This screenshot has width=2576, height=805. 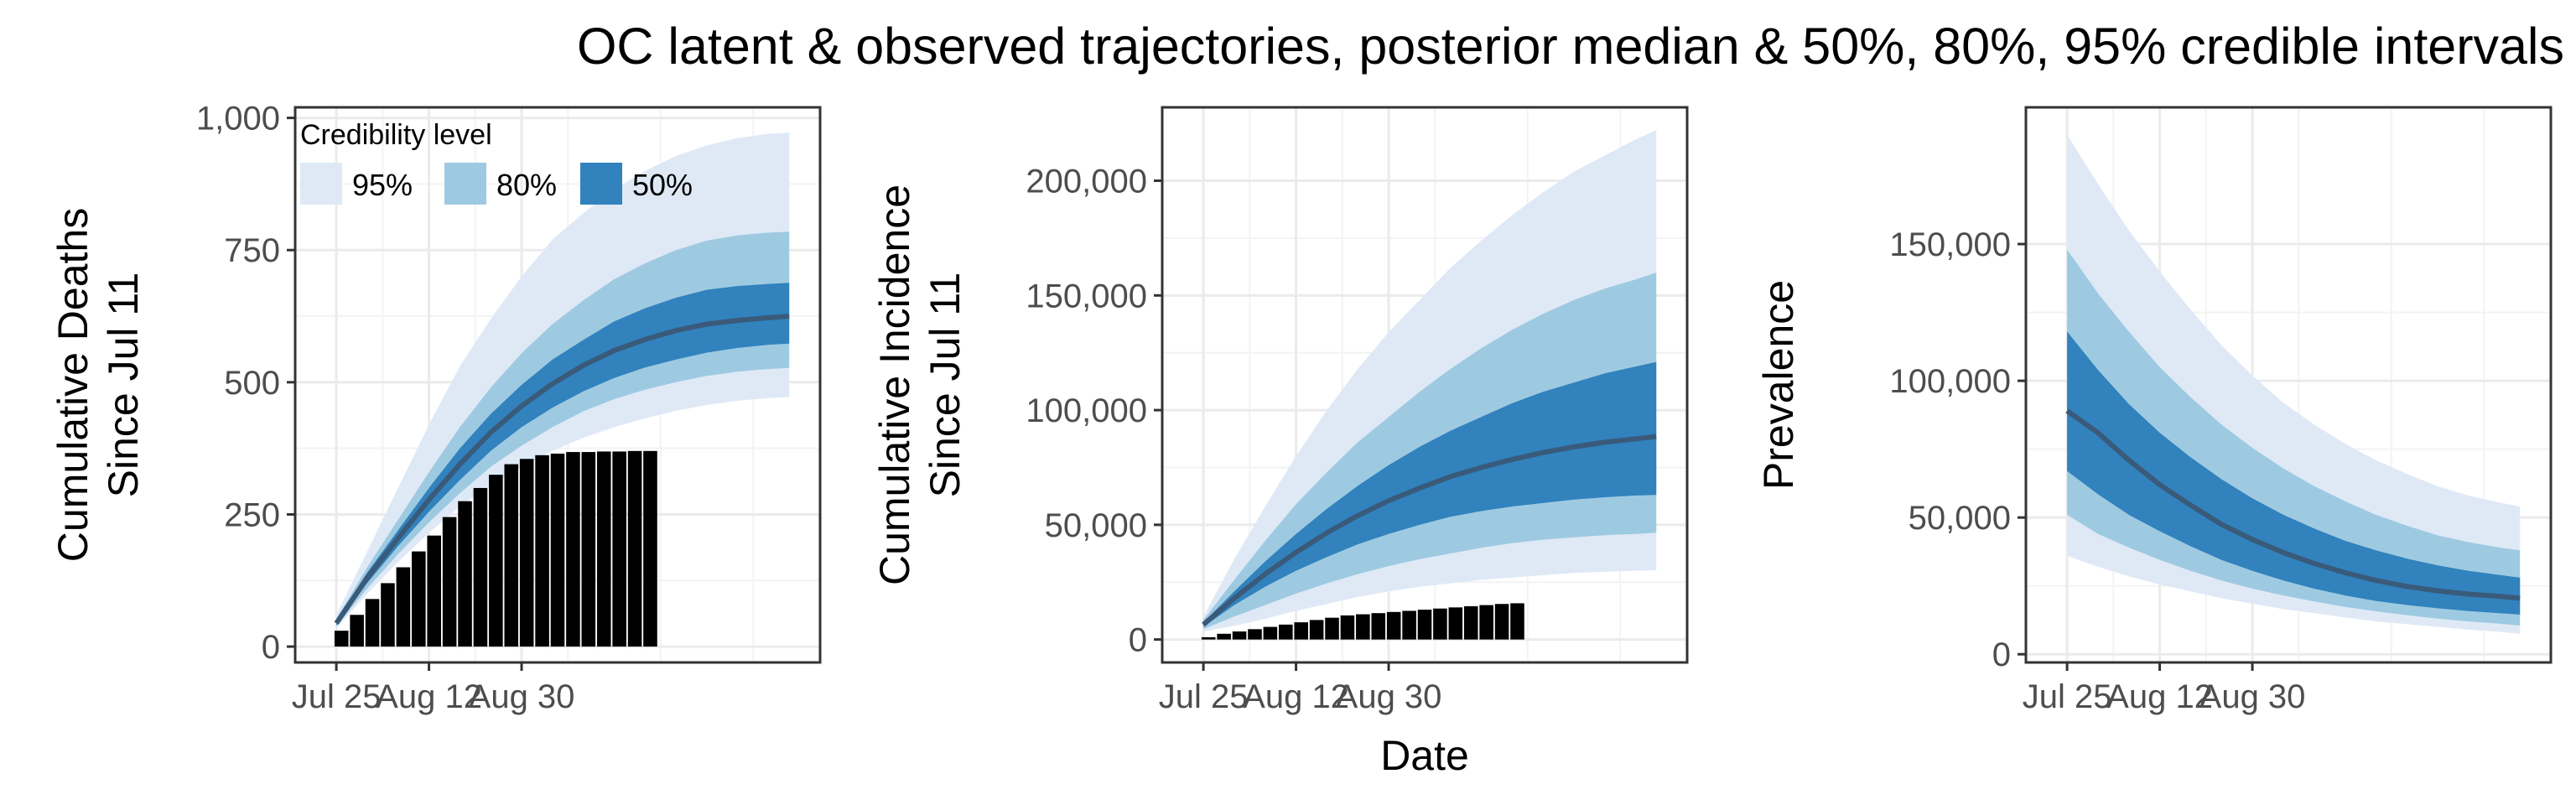 I want to click on y-tick-label: 500, so click(x=252, y=383).